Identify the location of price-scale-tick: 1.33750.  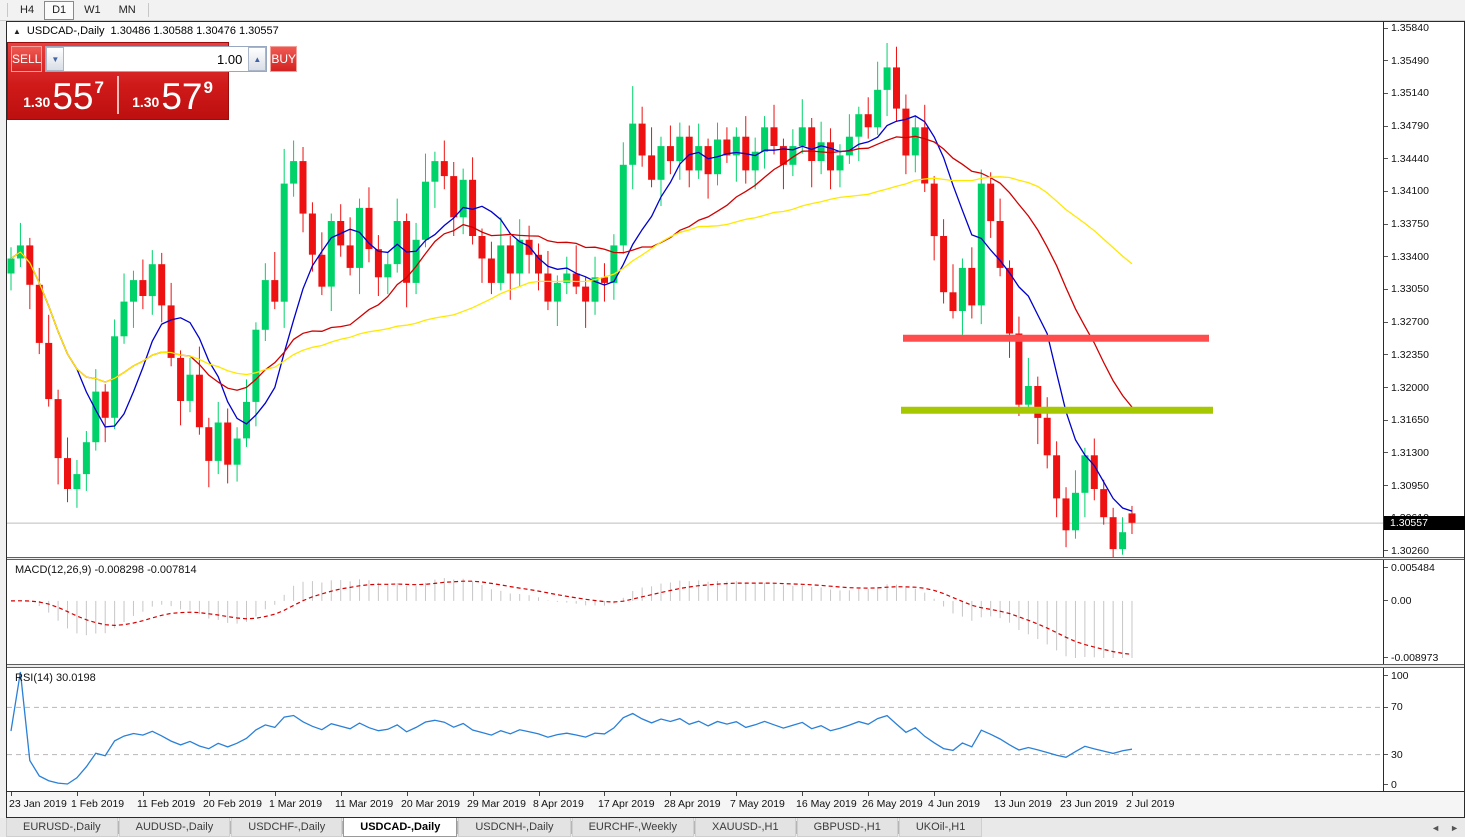
(1406, 224).